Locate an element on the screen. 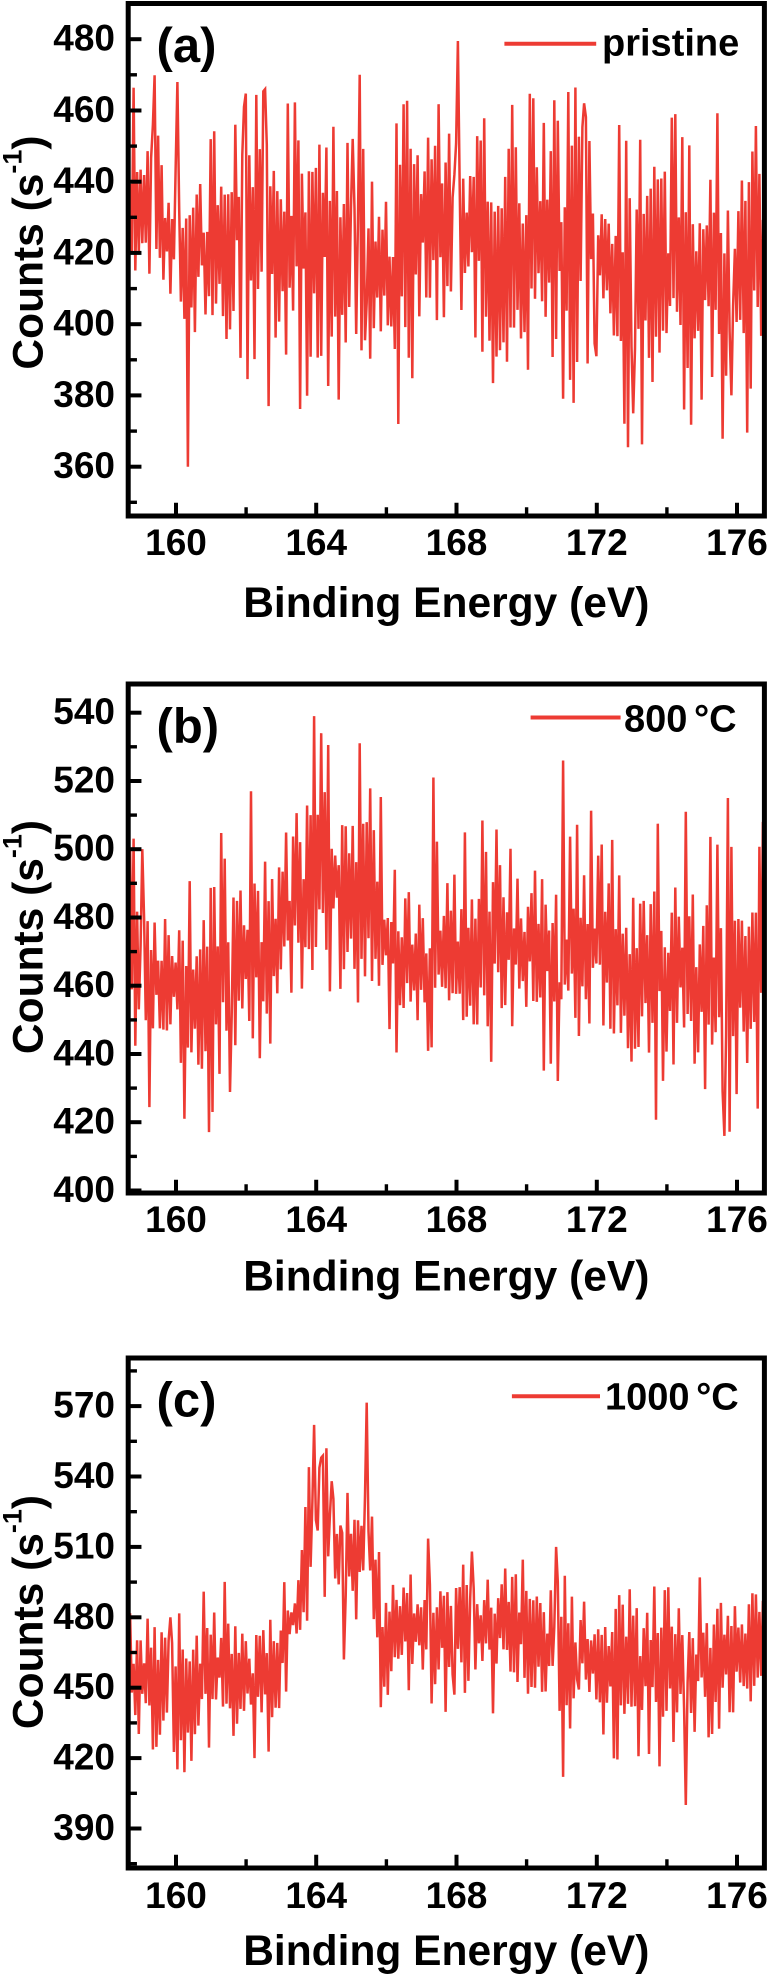 The width and height of the screenshot is (768, 1983). svg-text: 390 is located at coordinates (84, 1827).